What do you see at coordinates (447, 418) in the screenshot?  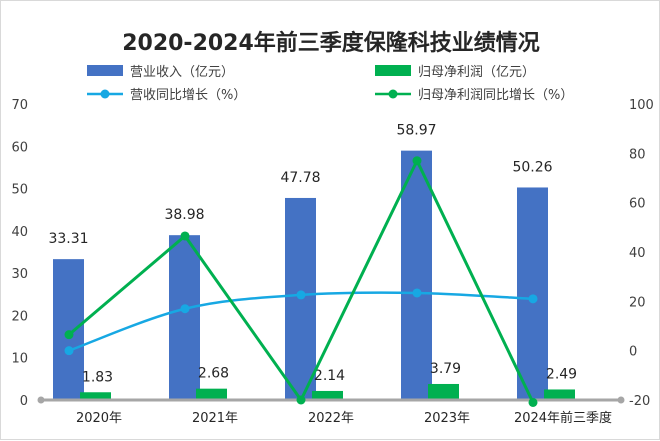 I see `category-label: 2023年` at bounding box center [447, 418].